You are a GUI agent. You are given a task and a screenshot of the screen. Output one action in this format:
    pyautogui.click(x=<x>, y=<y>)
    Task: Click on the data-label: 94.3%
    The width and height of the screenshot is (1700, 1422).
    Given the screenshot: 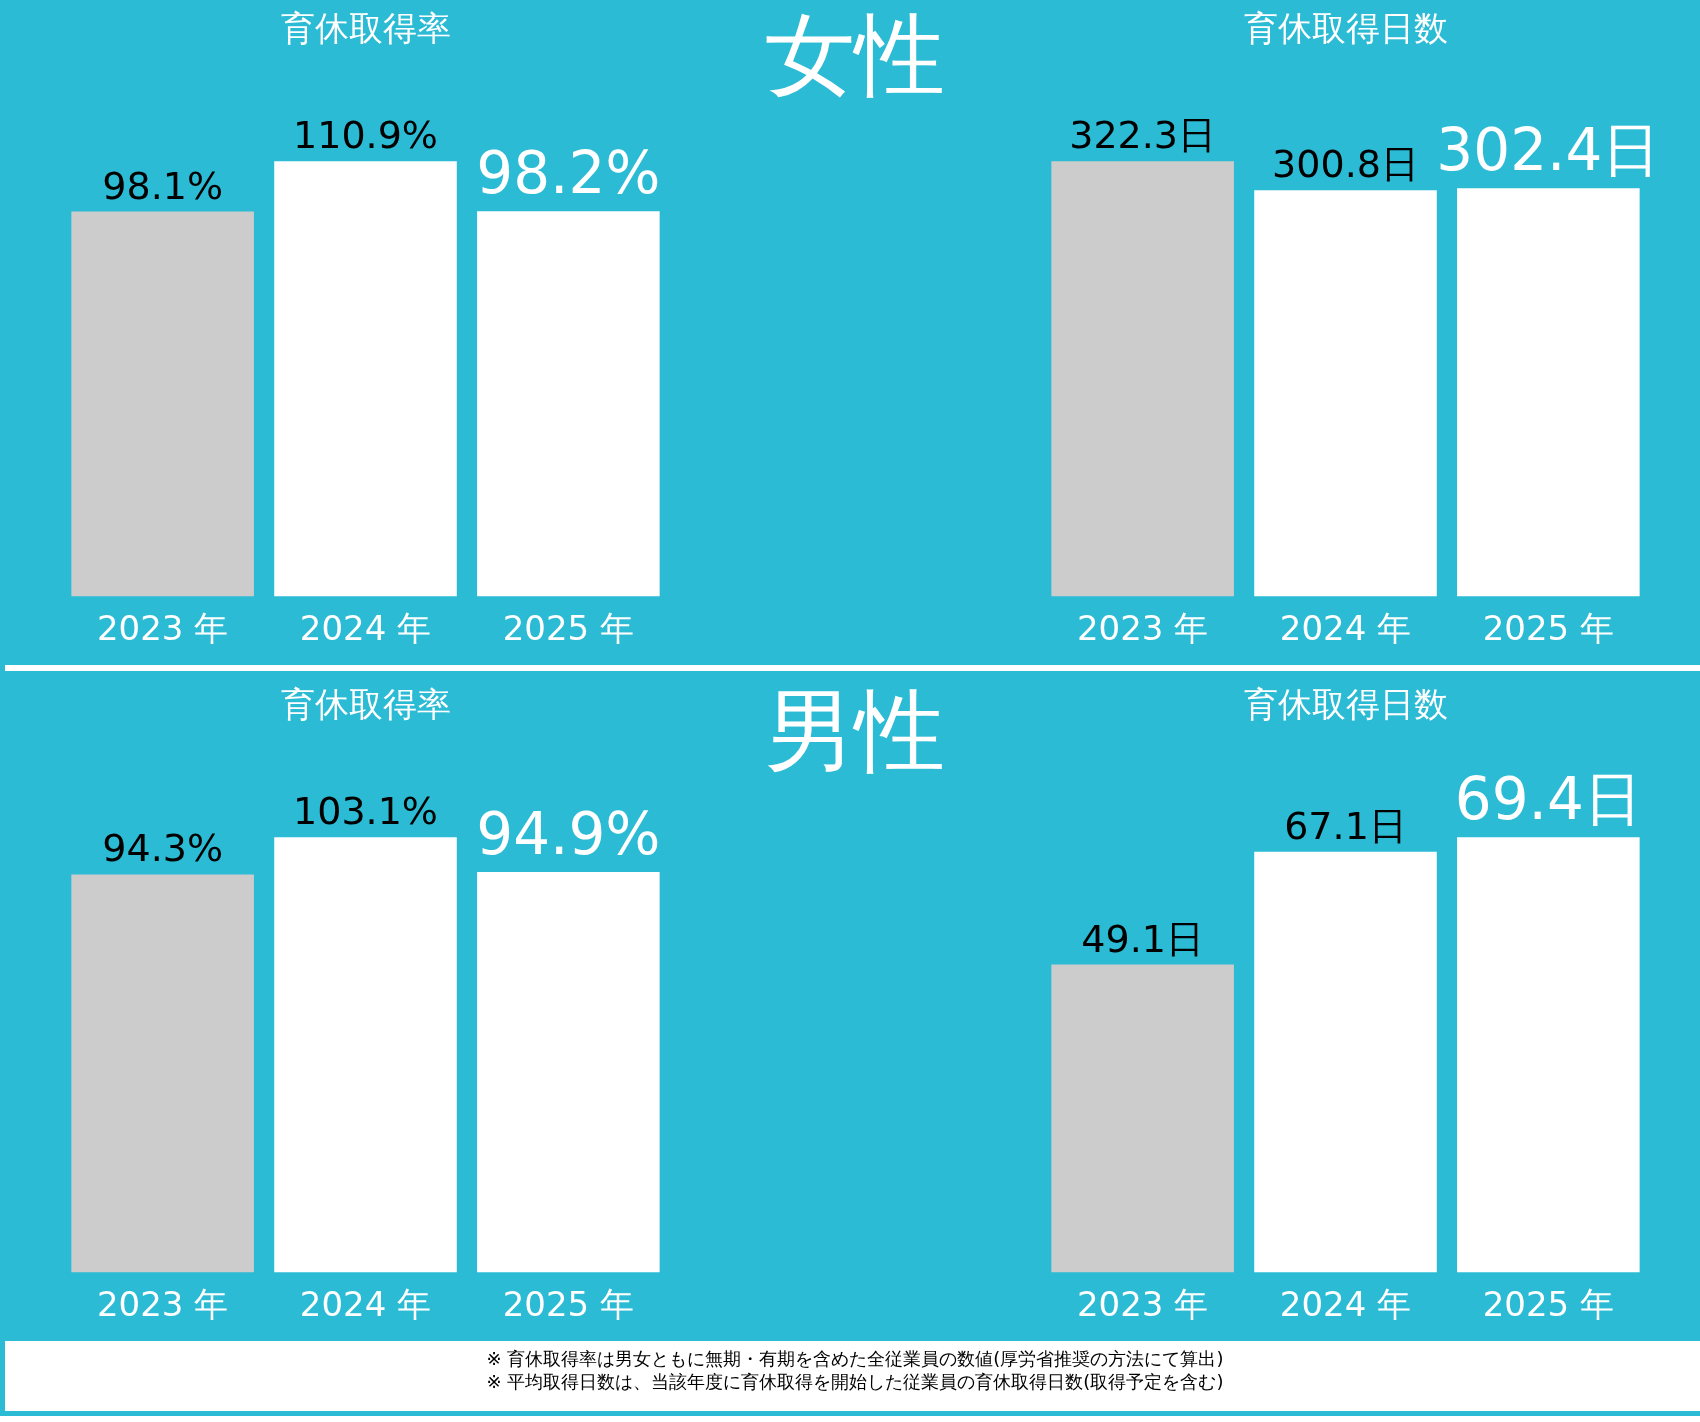 What is the action you would take?
    pyautogui.click(x=162, y=848)
    